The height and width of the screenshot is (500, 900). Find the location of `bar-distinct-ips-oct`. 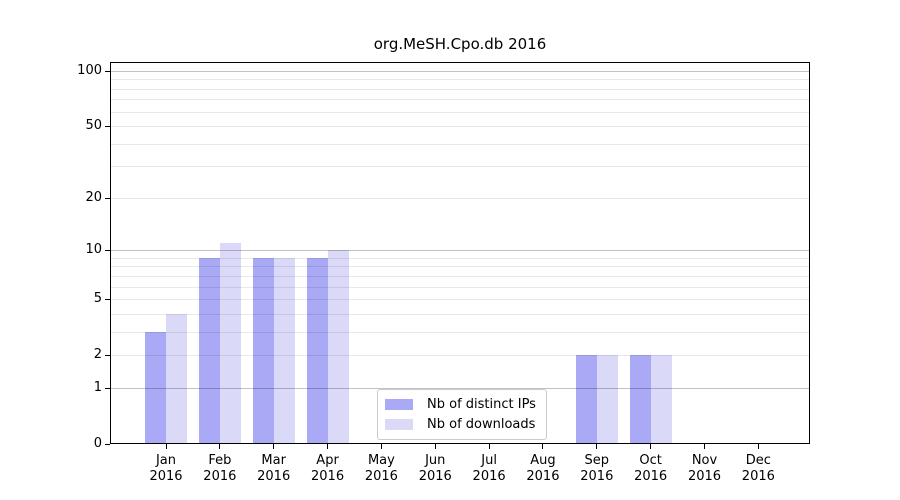

bar-distinct-ips-oct is located at coordinates (640, 399).